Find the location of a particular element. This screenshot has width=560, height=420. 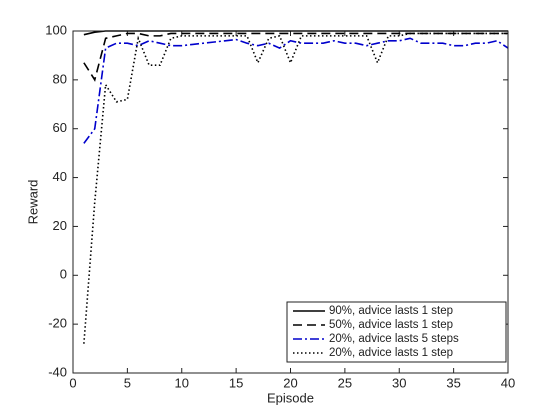

y-tick-label: 20 is located at coordinates (60, 225).